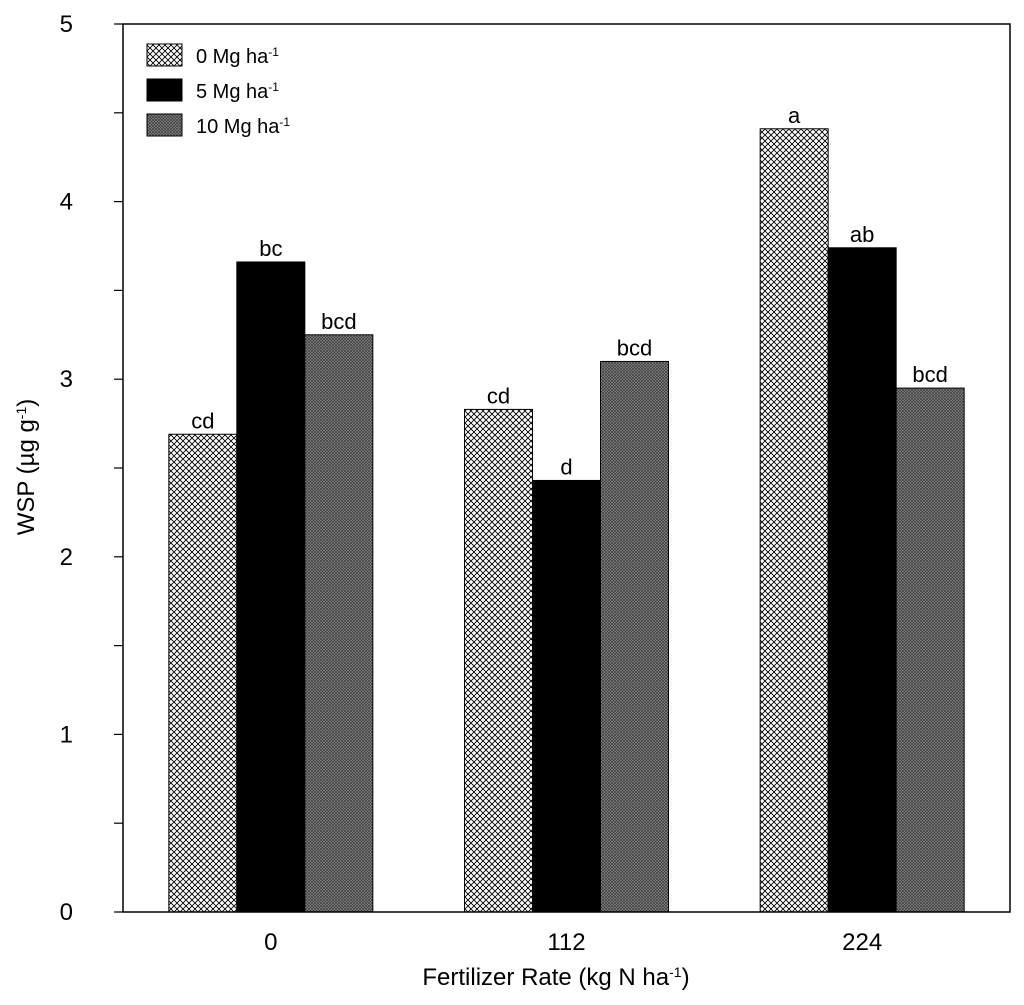 This screenshot has height=1005, width=1024. What do you see at coordinates (66, 912) in the screenshot?
I see `y-tick-label-0: 0` at bounding box center [66, 912].